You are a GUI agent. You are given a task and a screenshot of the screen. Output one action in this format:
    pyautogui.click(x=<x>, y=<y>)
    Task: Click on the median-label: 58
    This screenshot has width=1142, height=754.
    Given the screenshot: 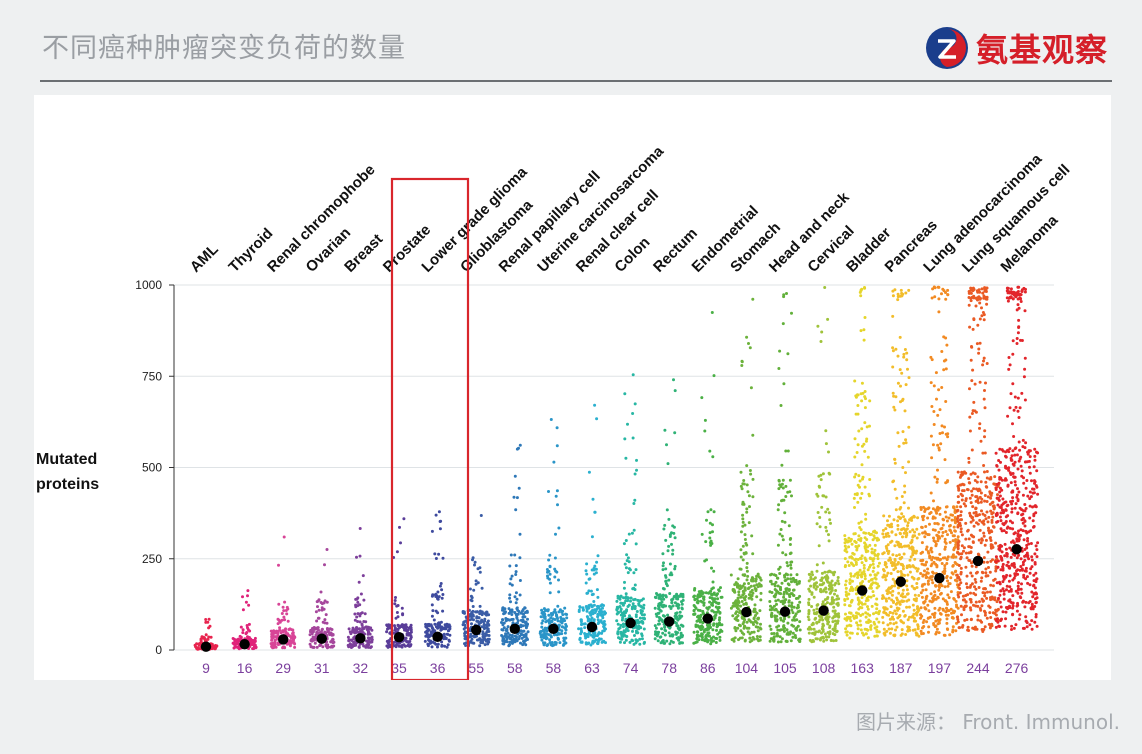 What is the action you would take?
    pyautogui.click(x=554, y=668)
    